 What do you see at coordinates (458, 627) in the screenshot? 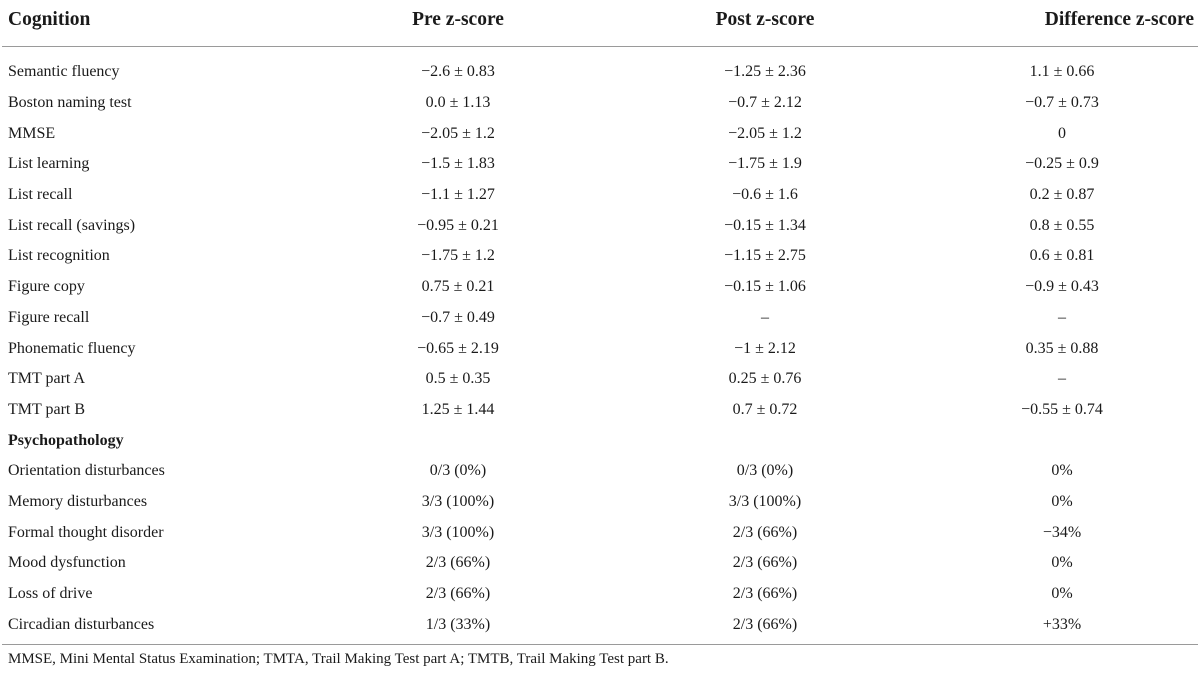
I see `pre-z-score-cell: 1/3 (33%)` at bounding box center [458, 627].